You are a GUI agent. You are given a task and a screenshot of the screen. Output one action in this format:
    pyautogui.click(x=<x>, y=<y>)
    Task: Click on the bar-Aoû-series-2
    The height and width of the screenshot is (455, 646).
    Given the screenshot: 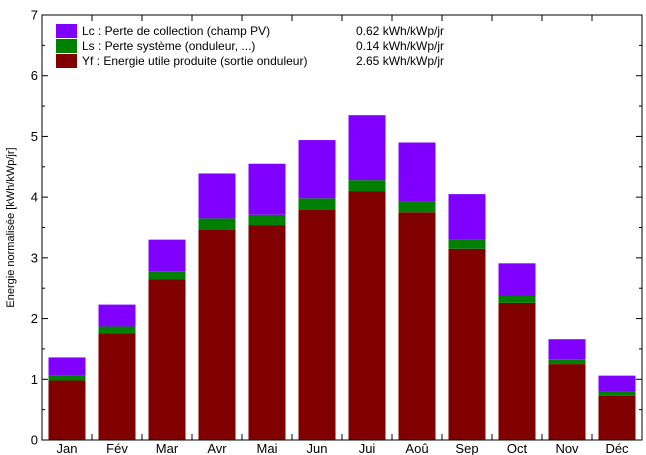 What is the action you would take?
    pyautogui.click(x=417, y=172)
    